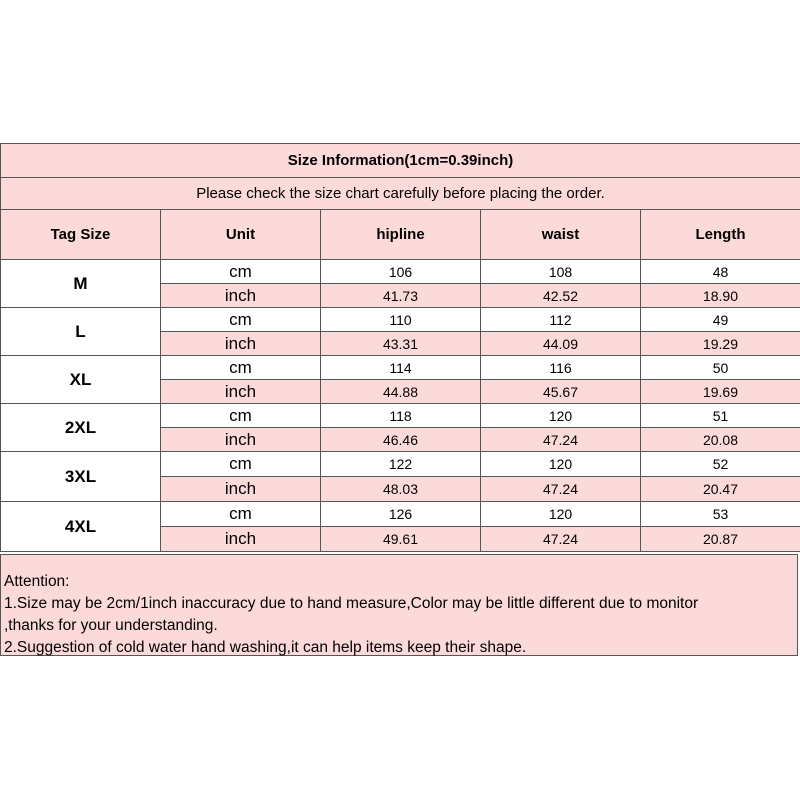  I want to click on header-row: Tag Size Unit hipline waist Length, so click(400, 234).